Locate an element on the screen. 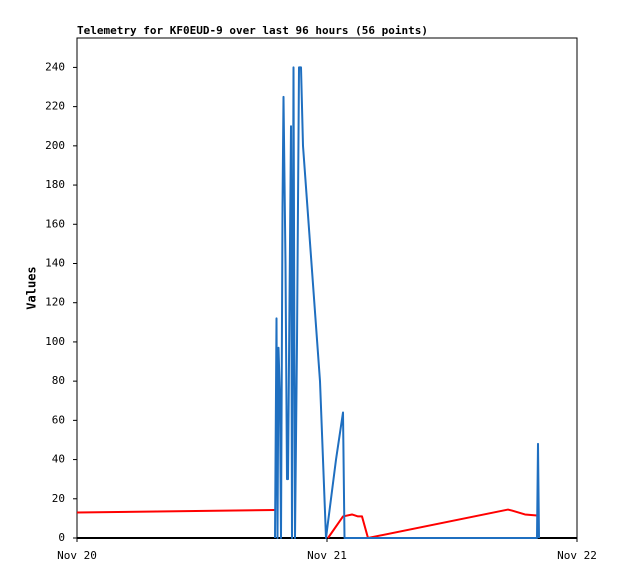  y-tick-label: 100 is located at coordinates (55, 341).